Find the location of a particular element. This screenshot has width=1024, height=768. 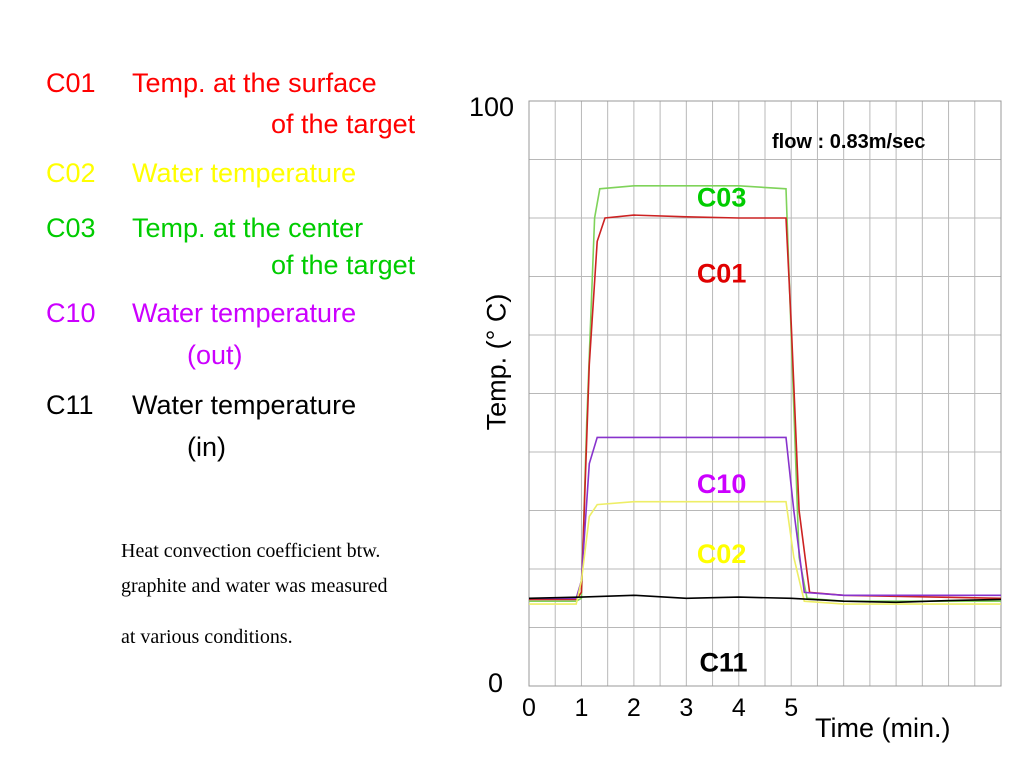

series-label-c02: C02 is located at coordinates (722, 554).